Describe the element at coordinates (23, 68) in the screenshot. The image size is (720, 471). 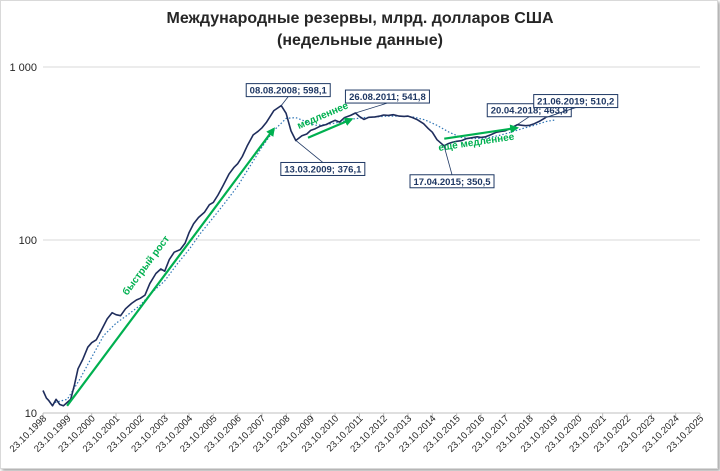
I see `y-tick-label: 1 000` at that location.